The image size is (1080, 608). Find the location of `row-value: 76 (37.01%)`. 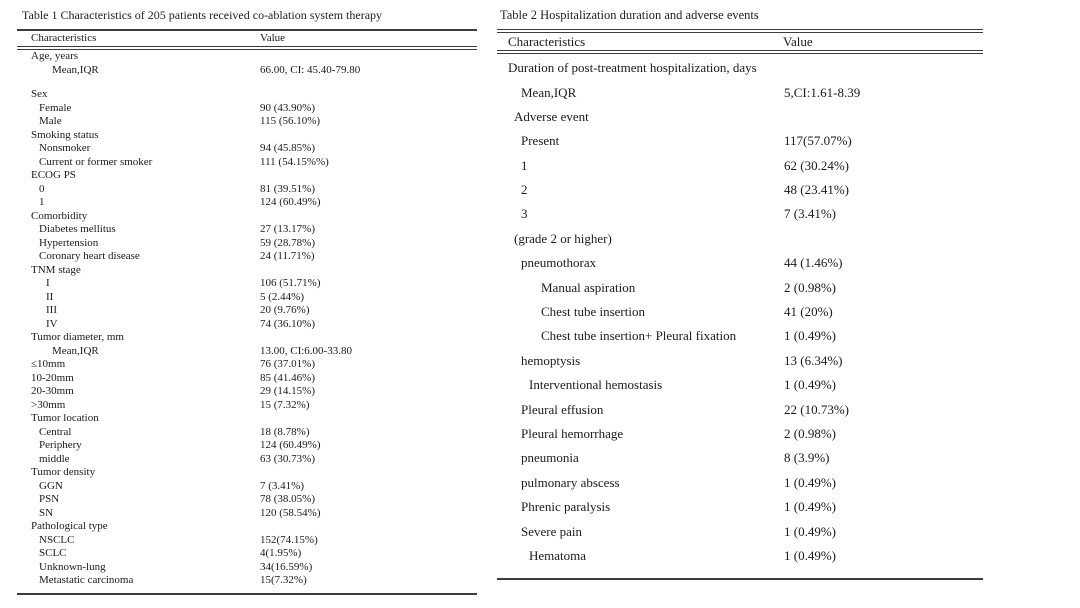

row-value: 76 (37.01%) is located at coordinates (287, 364).